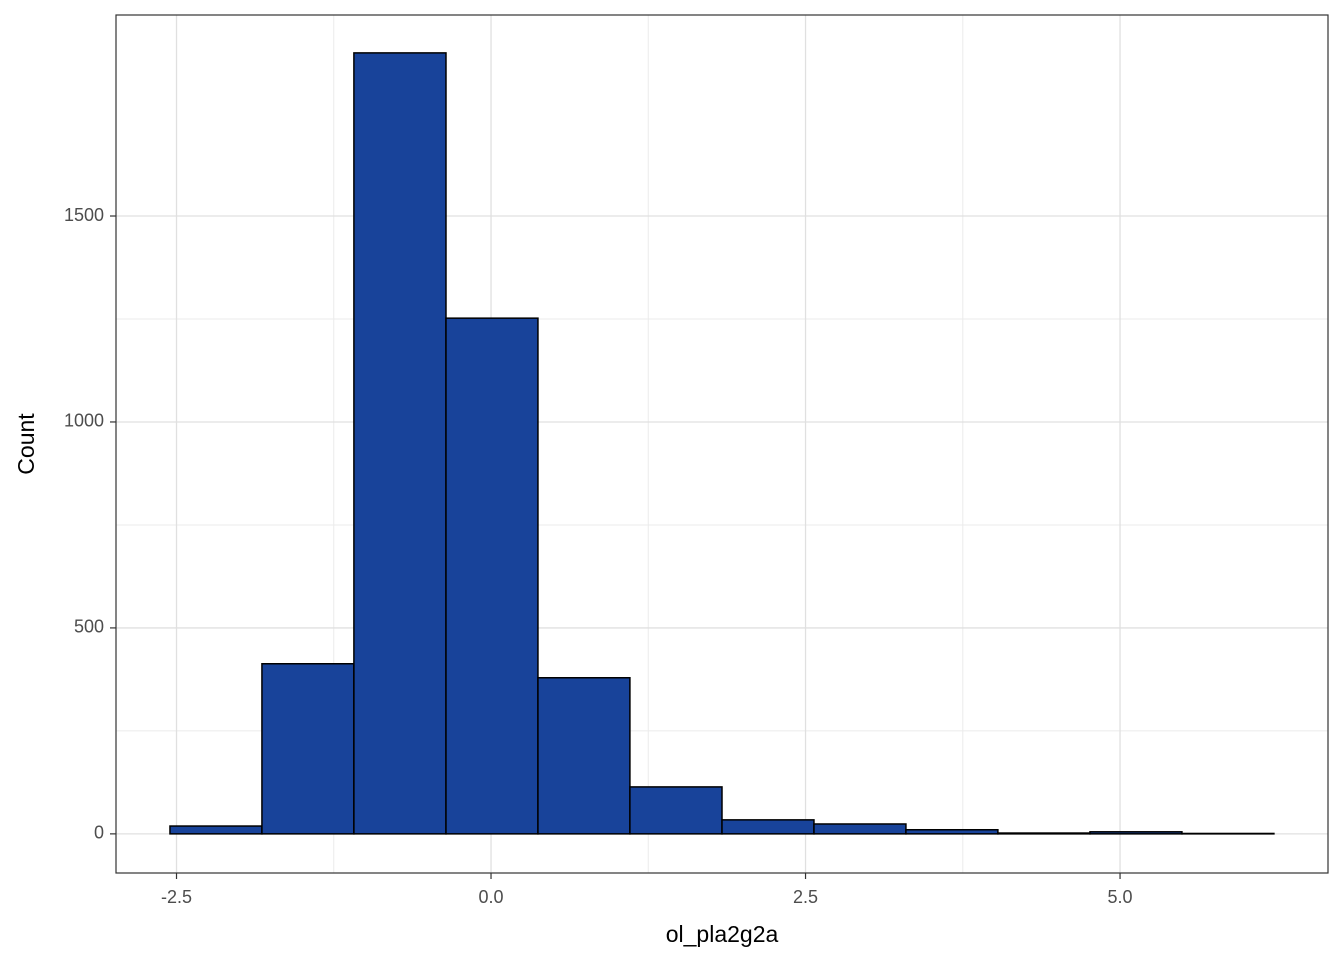 The height and width of the screenshot is (960, 1344). What do you see at coordinates (84, 421) in the screenshot?
I see `y-tick-label: 1000` at bounding box center [84, 421].